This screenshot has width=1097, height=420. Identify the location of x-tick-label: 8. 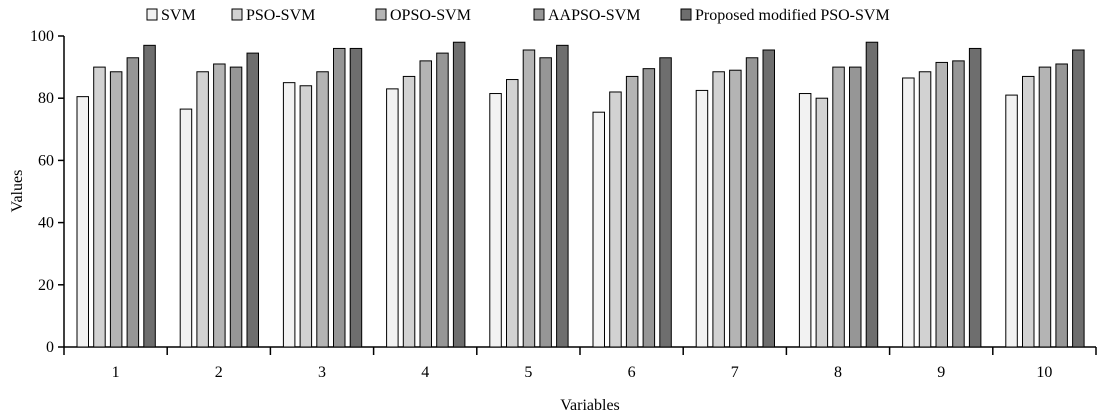
(838, 372).